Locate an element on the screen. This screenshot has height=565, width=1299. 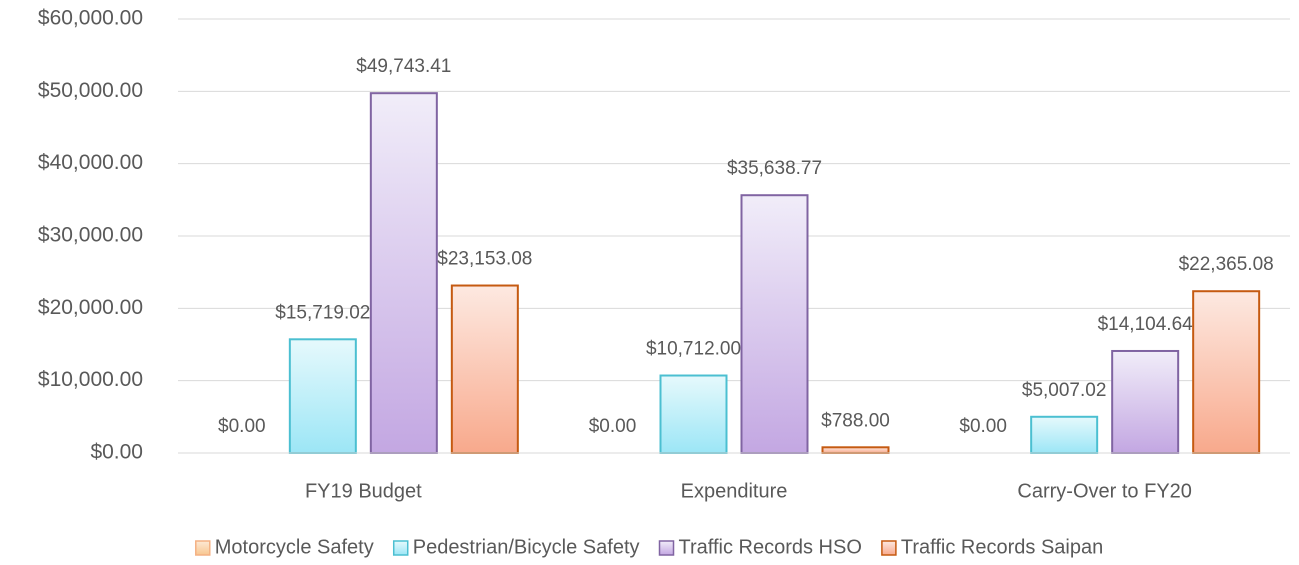
x-tick-label: Carry-Over to FY20 is located at coordinates (1104, 491).